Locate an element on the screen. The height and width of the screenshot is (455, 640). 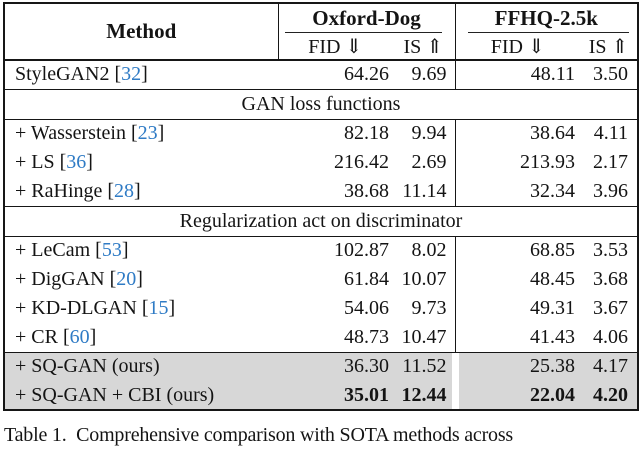
value-cell: 11.14 is located at coordinates (424, 191).